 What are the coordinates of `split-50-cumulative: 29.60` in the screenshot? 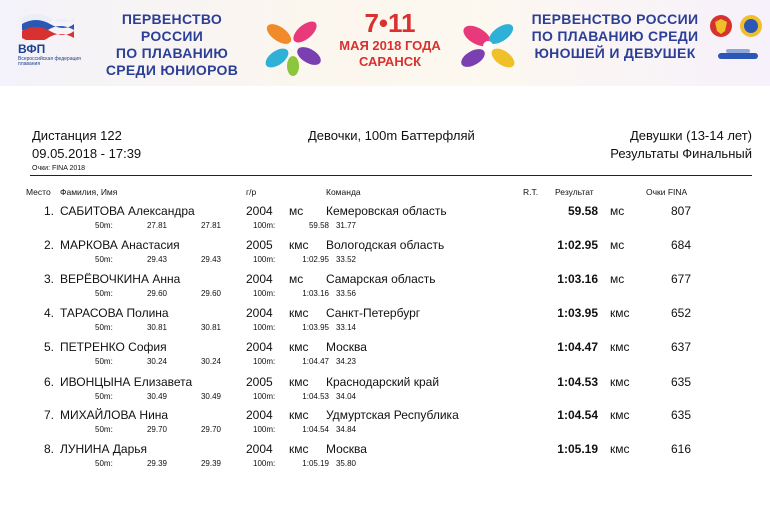 It's located at (156, 293).